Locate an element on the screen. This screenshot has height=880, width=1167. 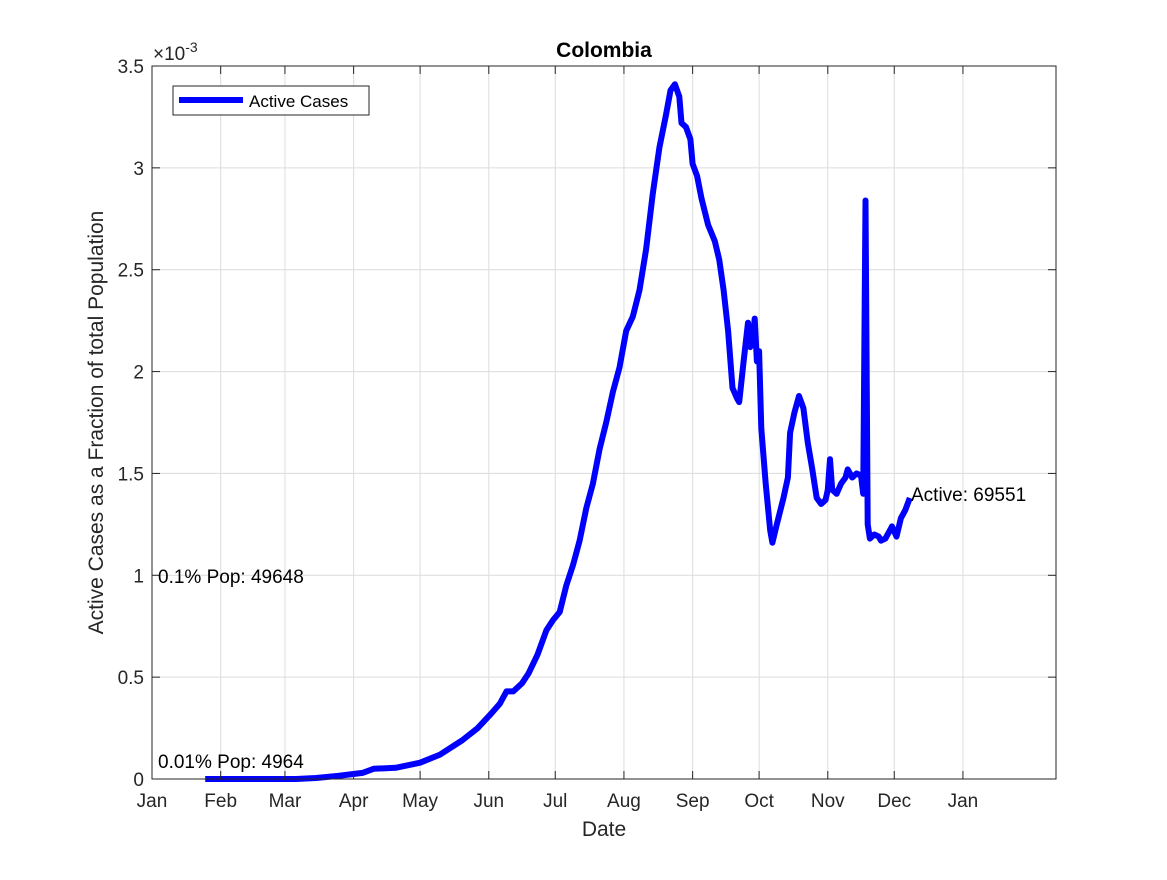
legend: Active Cases is located at coordinates (271, 100).